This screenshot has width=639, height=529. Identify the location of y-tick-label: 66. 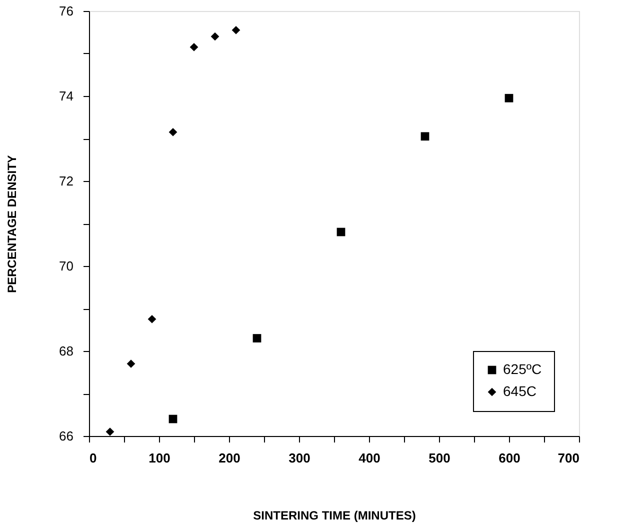
(66, 436).